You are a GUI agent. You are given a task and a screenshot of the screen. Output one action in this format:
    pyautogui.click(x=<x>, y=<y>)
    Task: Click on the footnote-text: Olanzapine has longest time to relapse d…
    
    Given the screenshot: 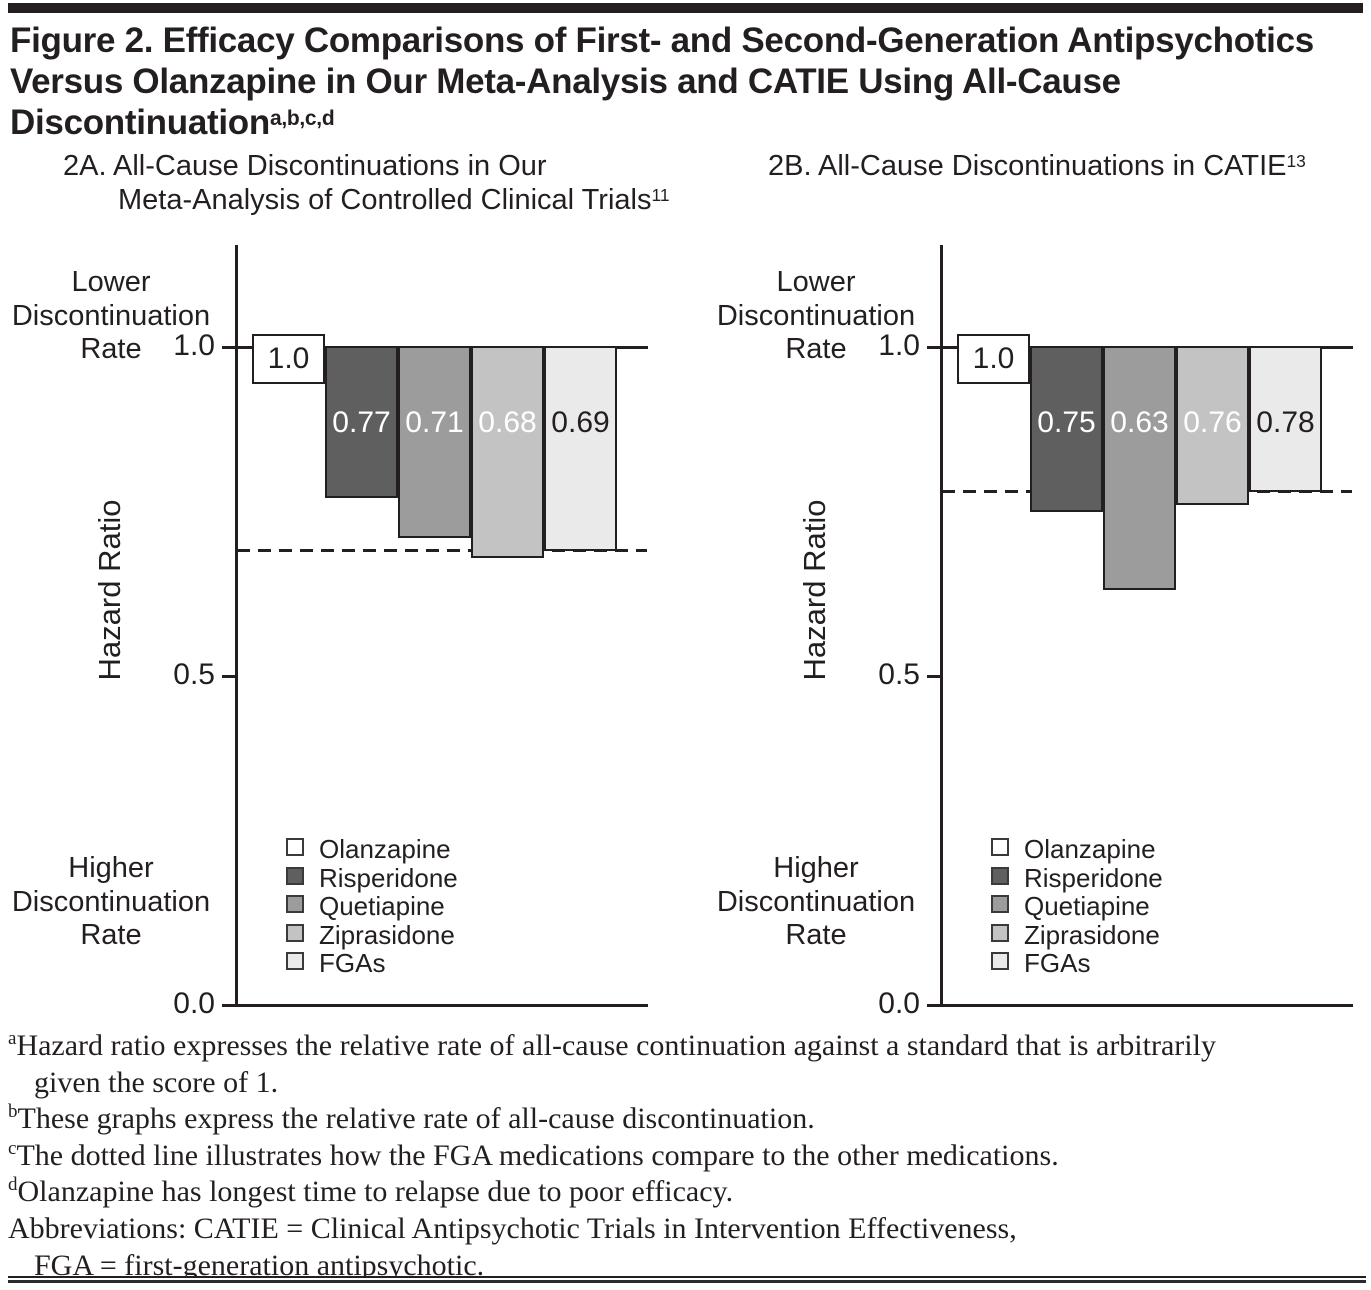 What is the action you would take?
    pyautogui.click(x=375, y=1192)
    